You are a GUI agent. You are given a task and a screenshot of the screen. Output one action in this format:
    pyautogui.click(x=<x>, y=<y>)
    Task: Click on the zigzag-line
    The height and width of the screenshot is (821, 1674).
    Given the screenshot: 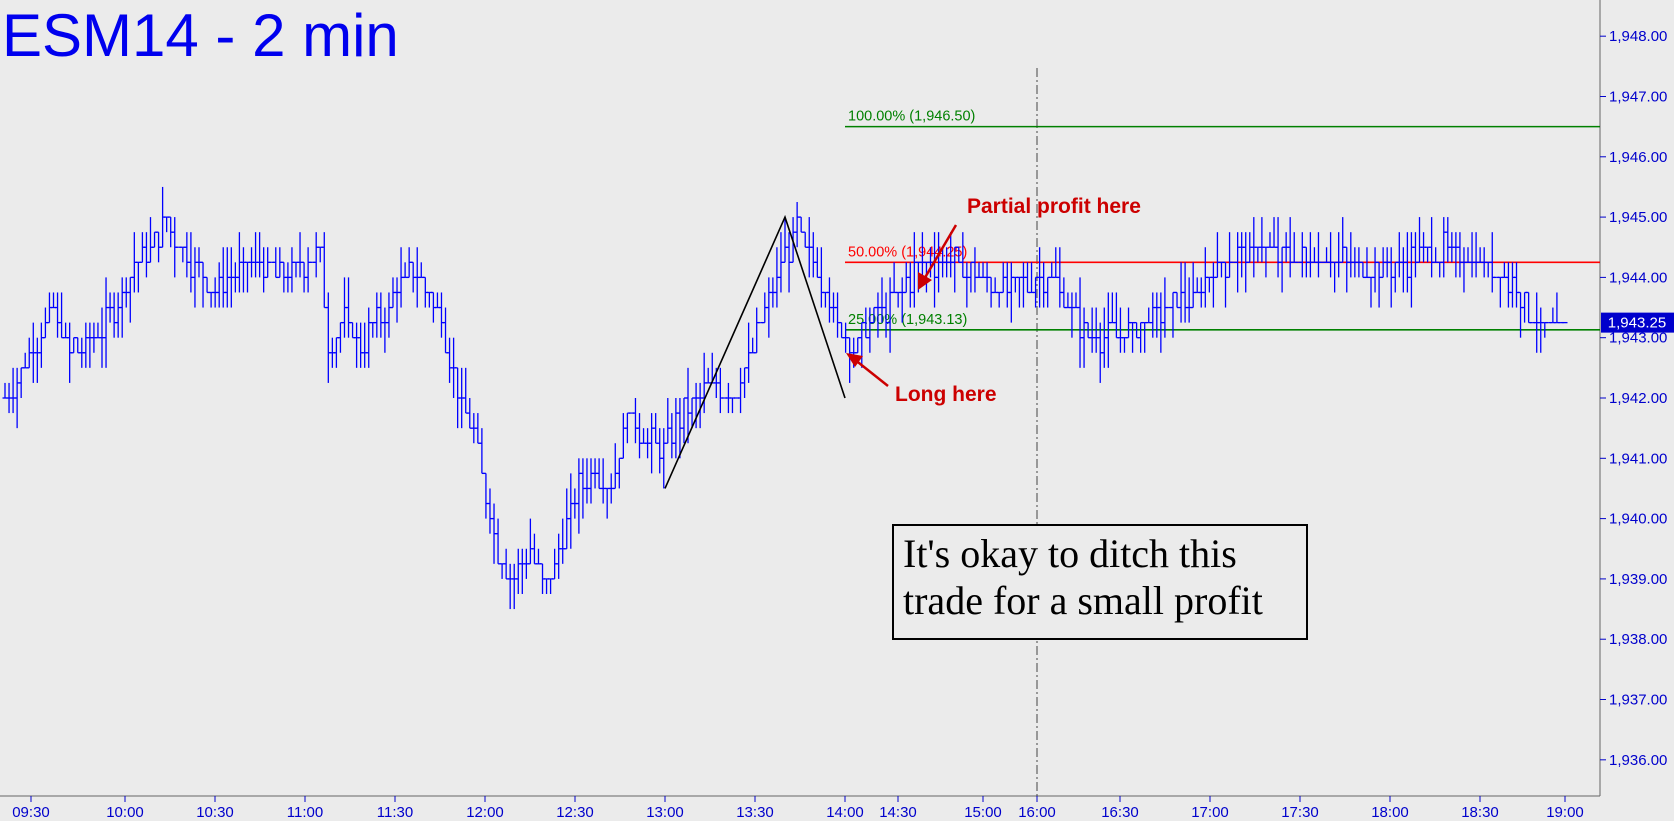 What is the action you would take?
    pyautogui.click(x=755, y=351)
    